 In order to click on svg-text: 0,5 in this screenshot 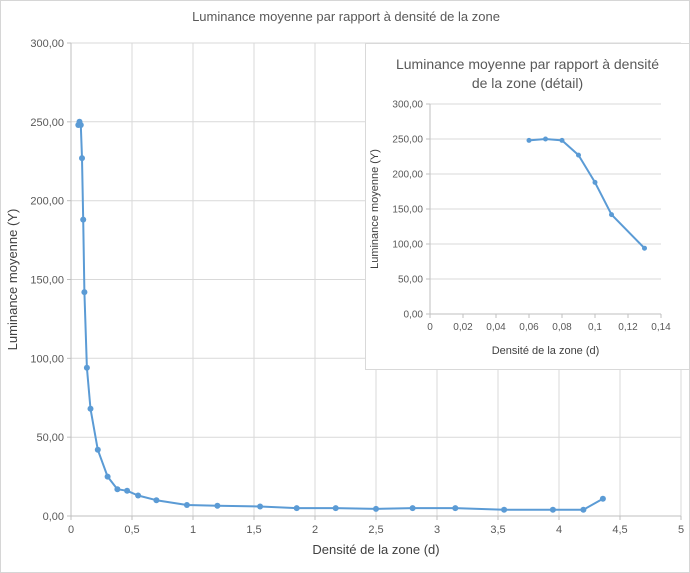, I will do `click(131, 530)`.